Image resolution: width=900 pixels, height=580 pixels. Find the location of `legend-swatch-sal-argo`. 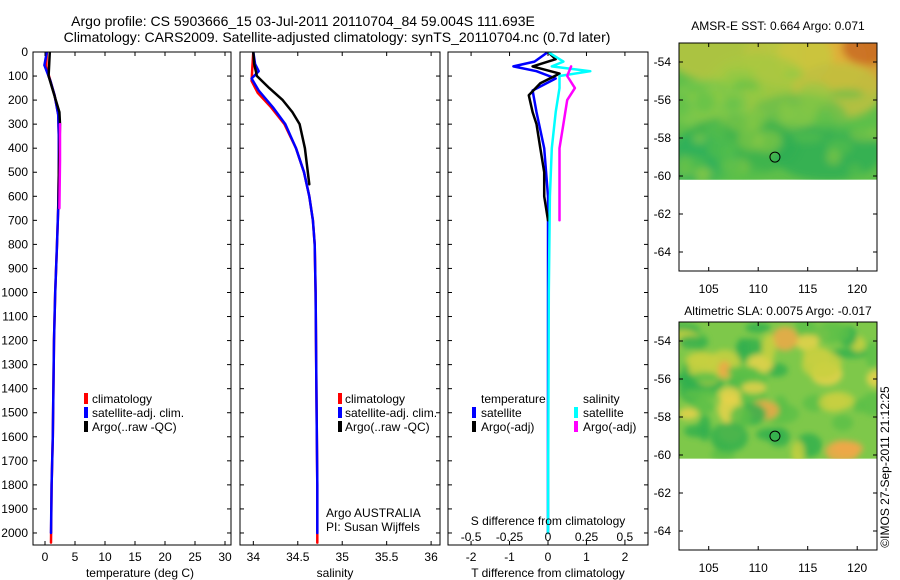

legend-swatch-sal-argo is located at coordinates (576, 426).